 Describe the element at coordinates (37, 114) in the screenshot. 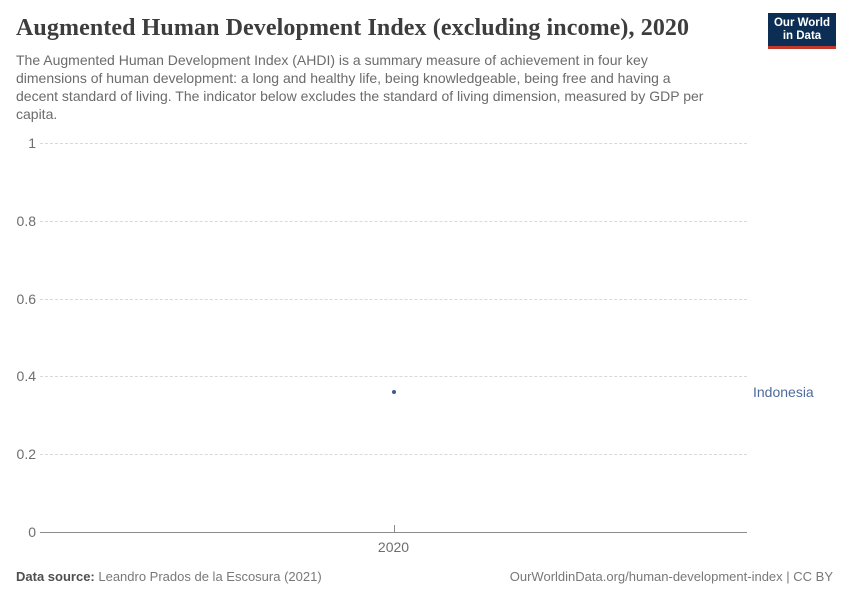

I see `subtitle-line: capita.` at that location.